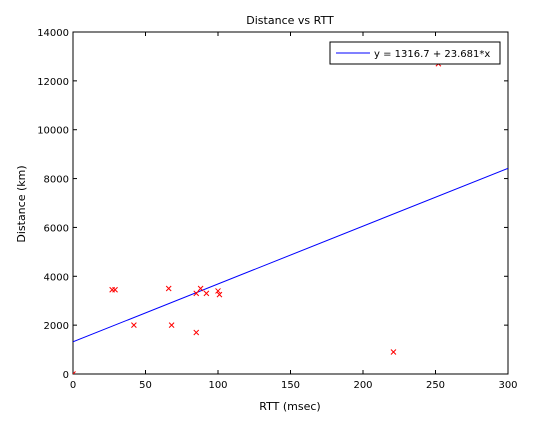 This screenshot has height=424, width=560. I want to click on x-tick-label: 200, so click(362, 385).